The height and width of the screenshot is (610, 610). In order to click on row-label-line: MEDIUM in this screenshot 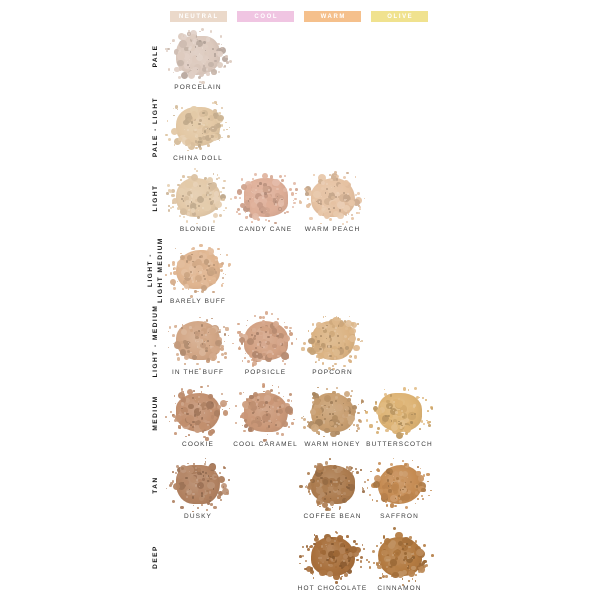, I will do `click(155, 413)`.